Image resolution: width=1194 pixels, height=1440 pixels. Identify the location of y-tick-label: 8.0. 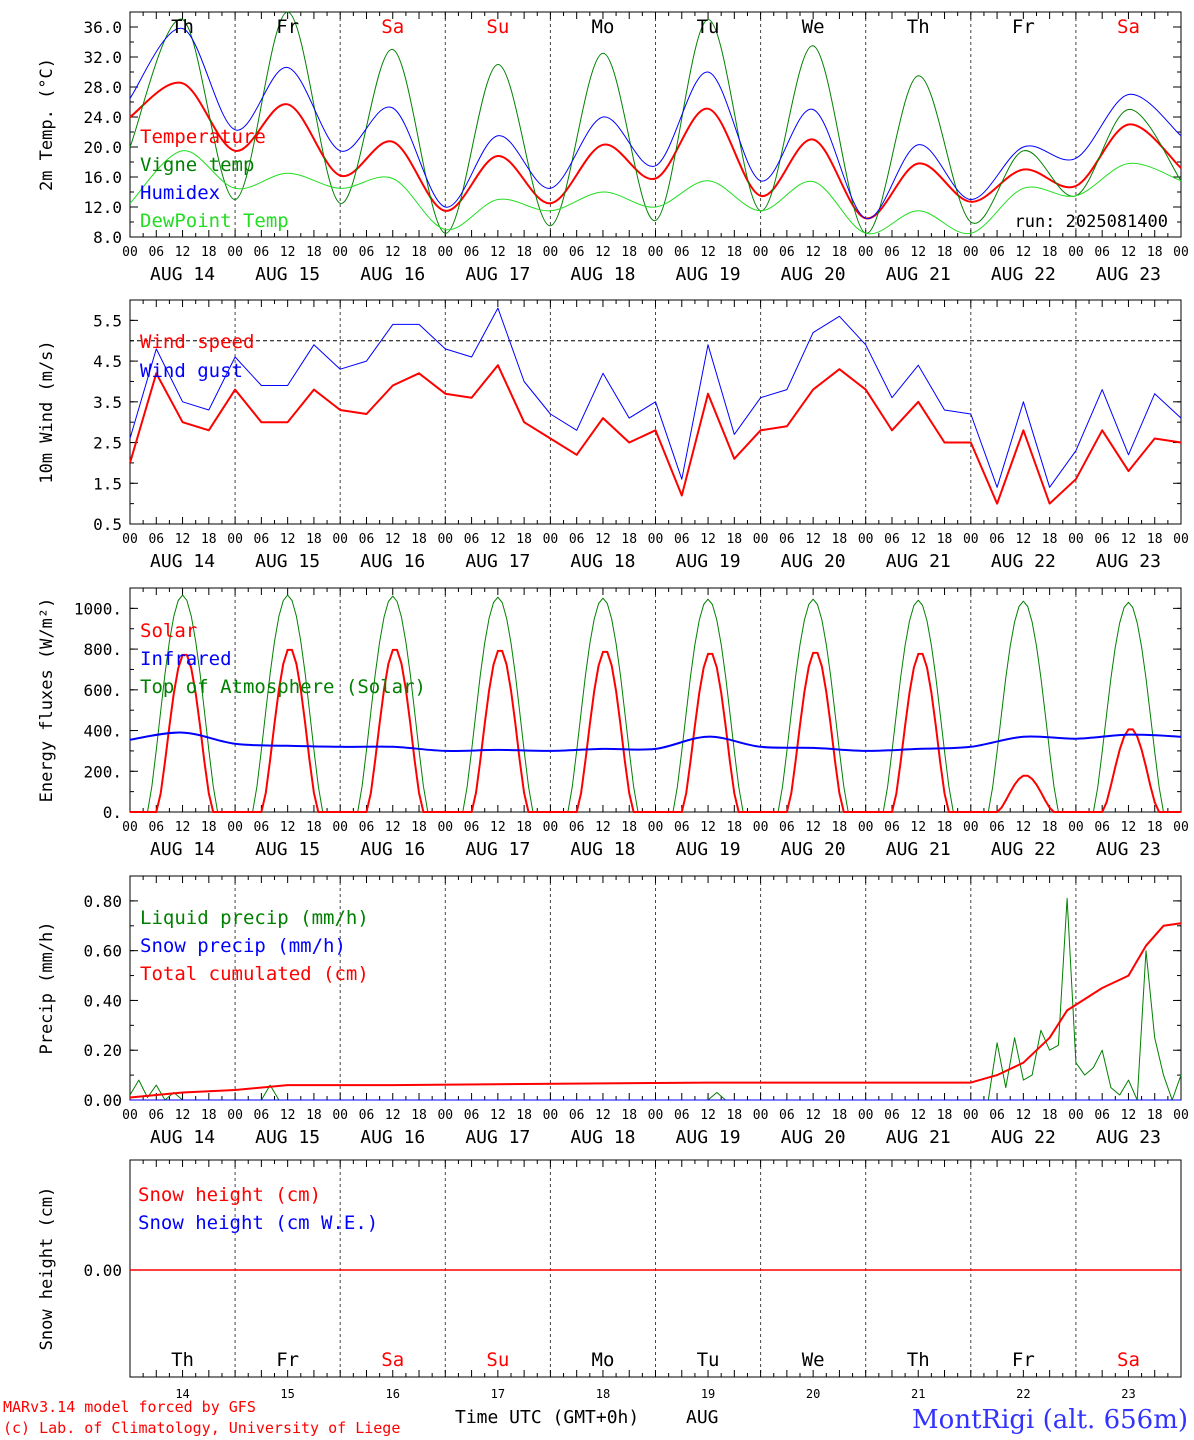
(107, 237).